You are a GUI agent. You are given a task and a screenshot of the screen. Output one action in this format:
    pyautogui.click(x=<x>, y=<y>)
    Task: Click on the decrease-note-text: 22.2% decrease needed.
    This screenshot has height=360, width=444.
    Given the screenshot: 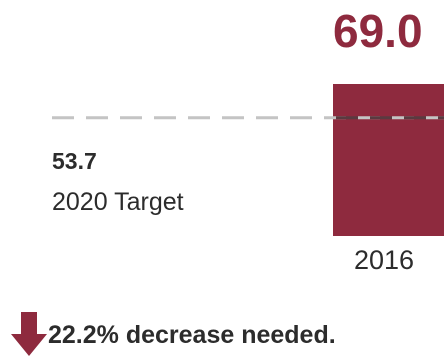 What is the action you would take?
    pyautogui.click(x=192, y=334)
    